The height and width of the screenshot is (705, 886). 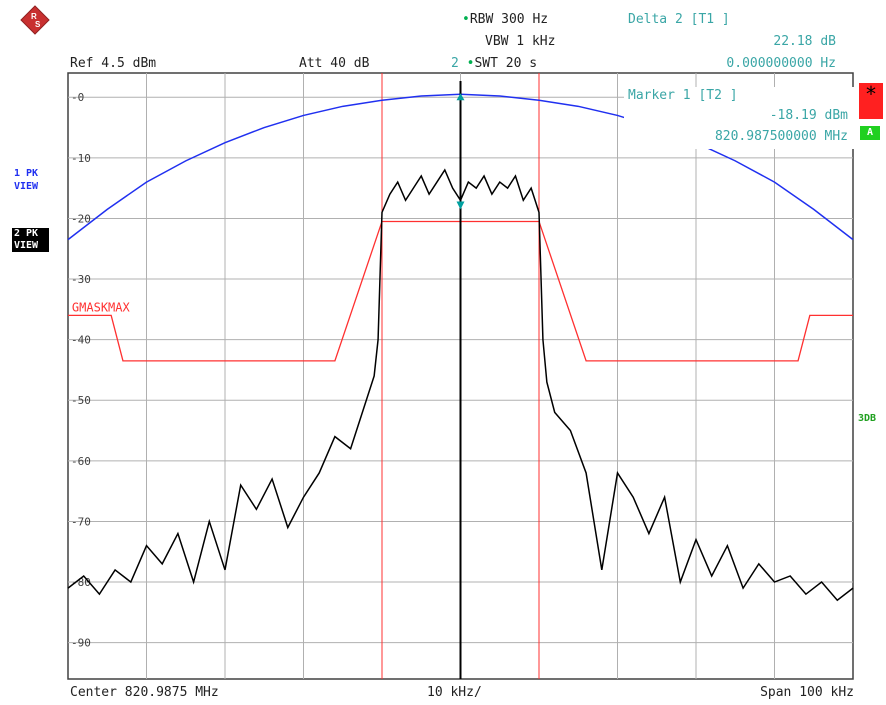 I want to click on center-frequency: Center 820.9875 MHz, so click(x=144, y=692).